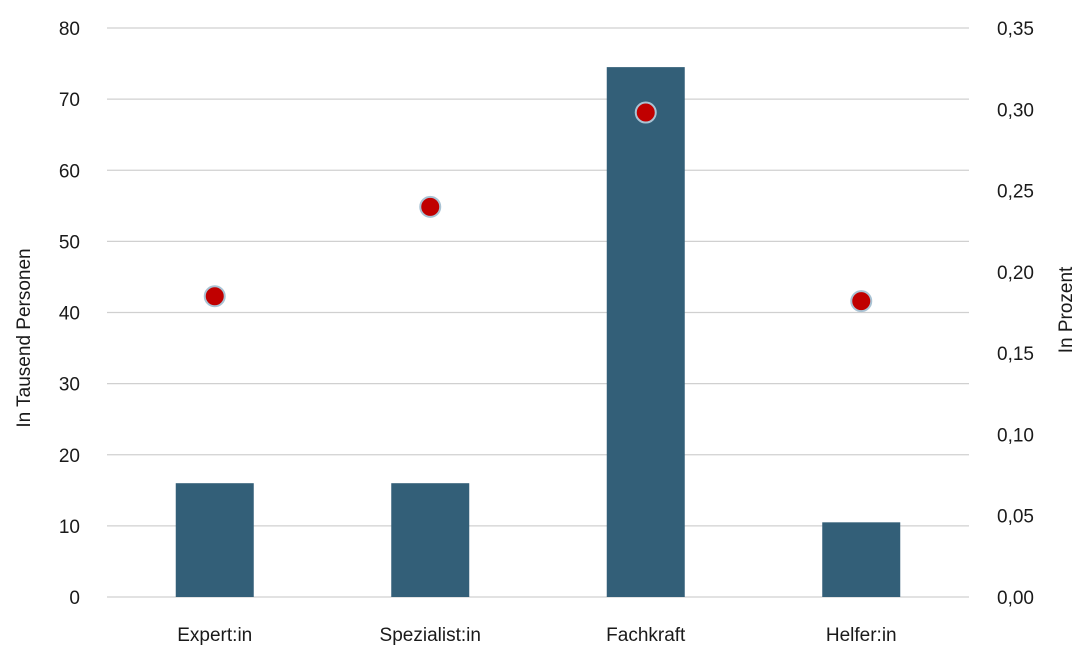 This screenshot has height=645, width=1078. Describe the element at coordinates (1015, 435) in the screenshot. I see `right-tick-label: 0,10` at that location.